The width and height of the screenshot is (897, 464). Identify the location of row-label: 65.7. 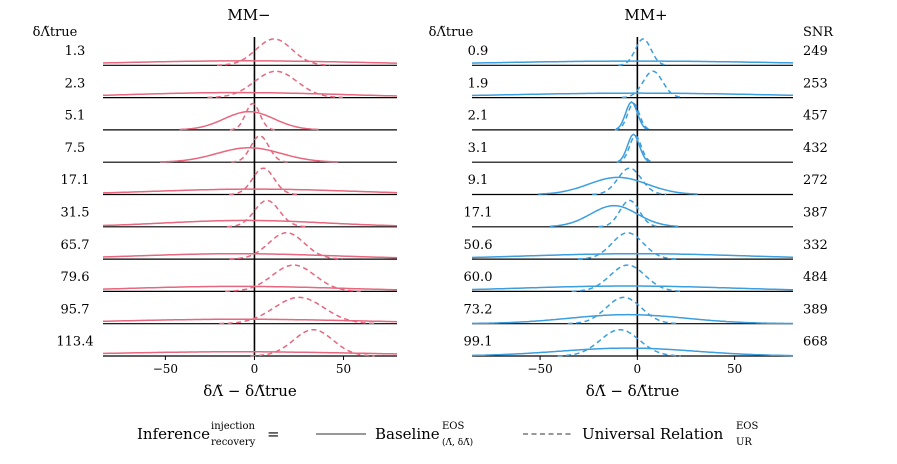
(75, 245).